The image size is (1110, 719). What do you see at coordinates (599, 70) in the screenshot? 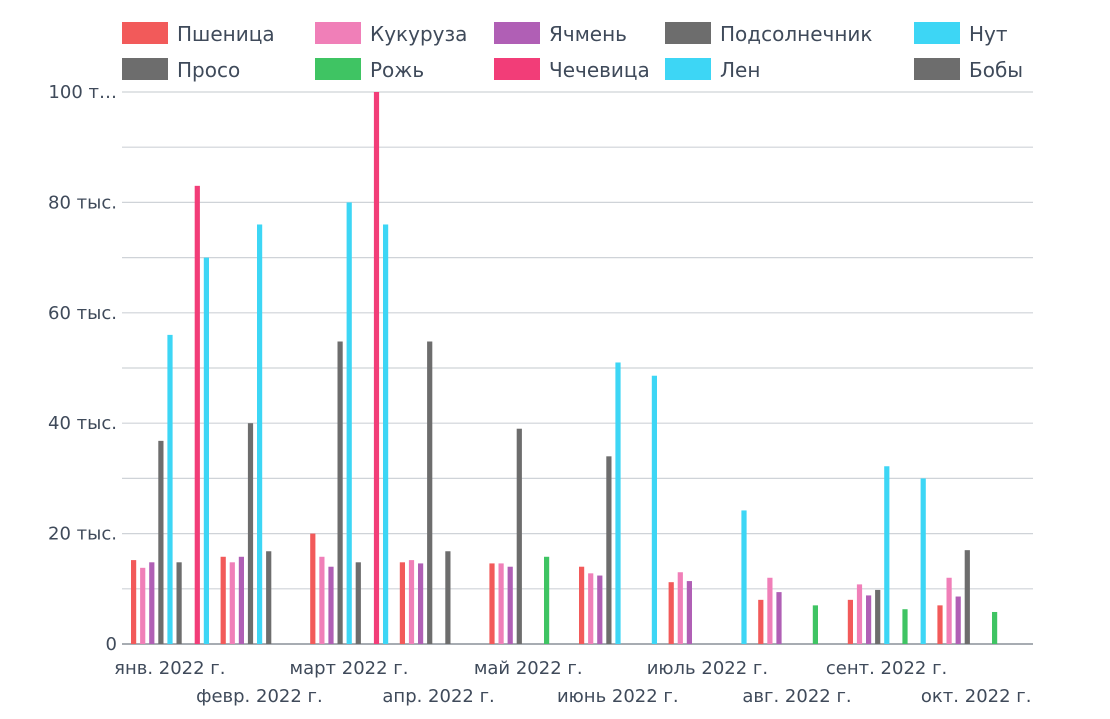
I see `legend-label: Чечевица` at bounding box center [599, 70].